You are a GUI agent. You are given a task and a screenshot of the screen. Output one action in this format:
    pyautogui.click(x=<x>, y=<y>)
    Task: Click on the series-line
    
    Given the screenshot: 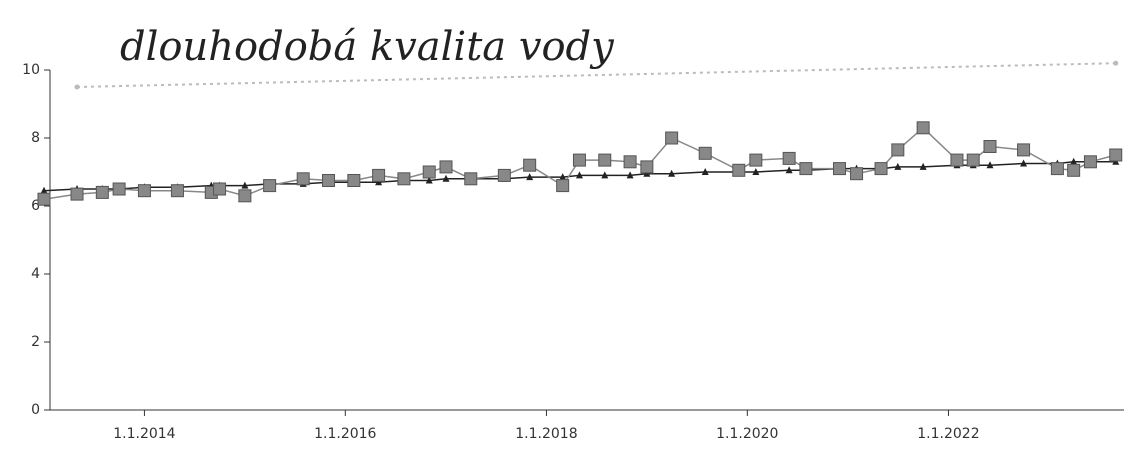 What is the action you would take?
    pyautogui.click(x=596, y=75)
    